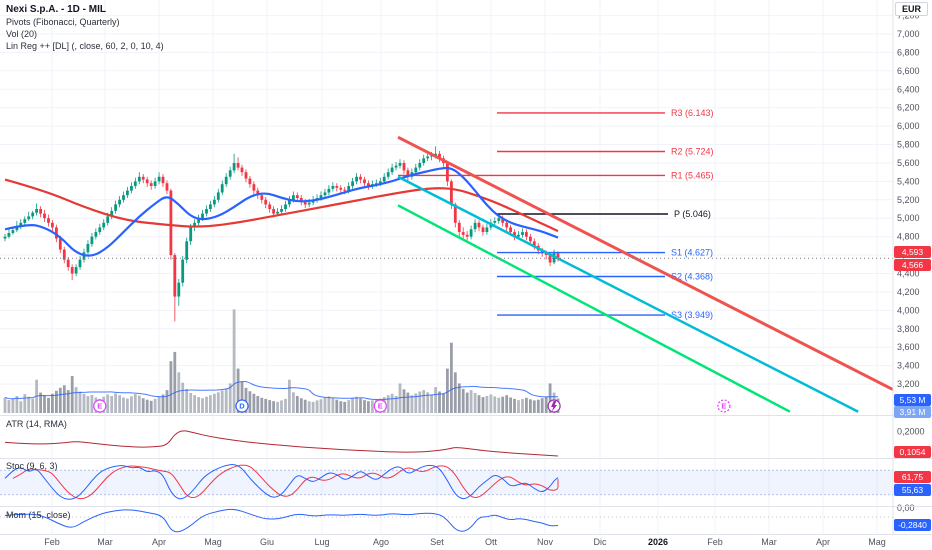 The height and width of the screenshot is (550, 932). What do you see at coordinates (908, 52) in the screenshot?
I see `svg-text: 6,800` at bounding box center [908, 52].